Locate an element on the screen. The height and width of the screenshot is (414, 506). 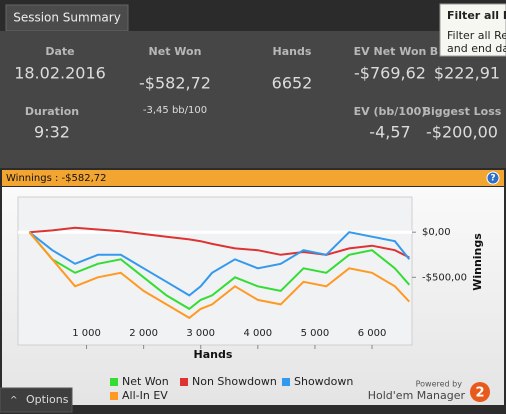
options-button is located at coordinates (36, 400).